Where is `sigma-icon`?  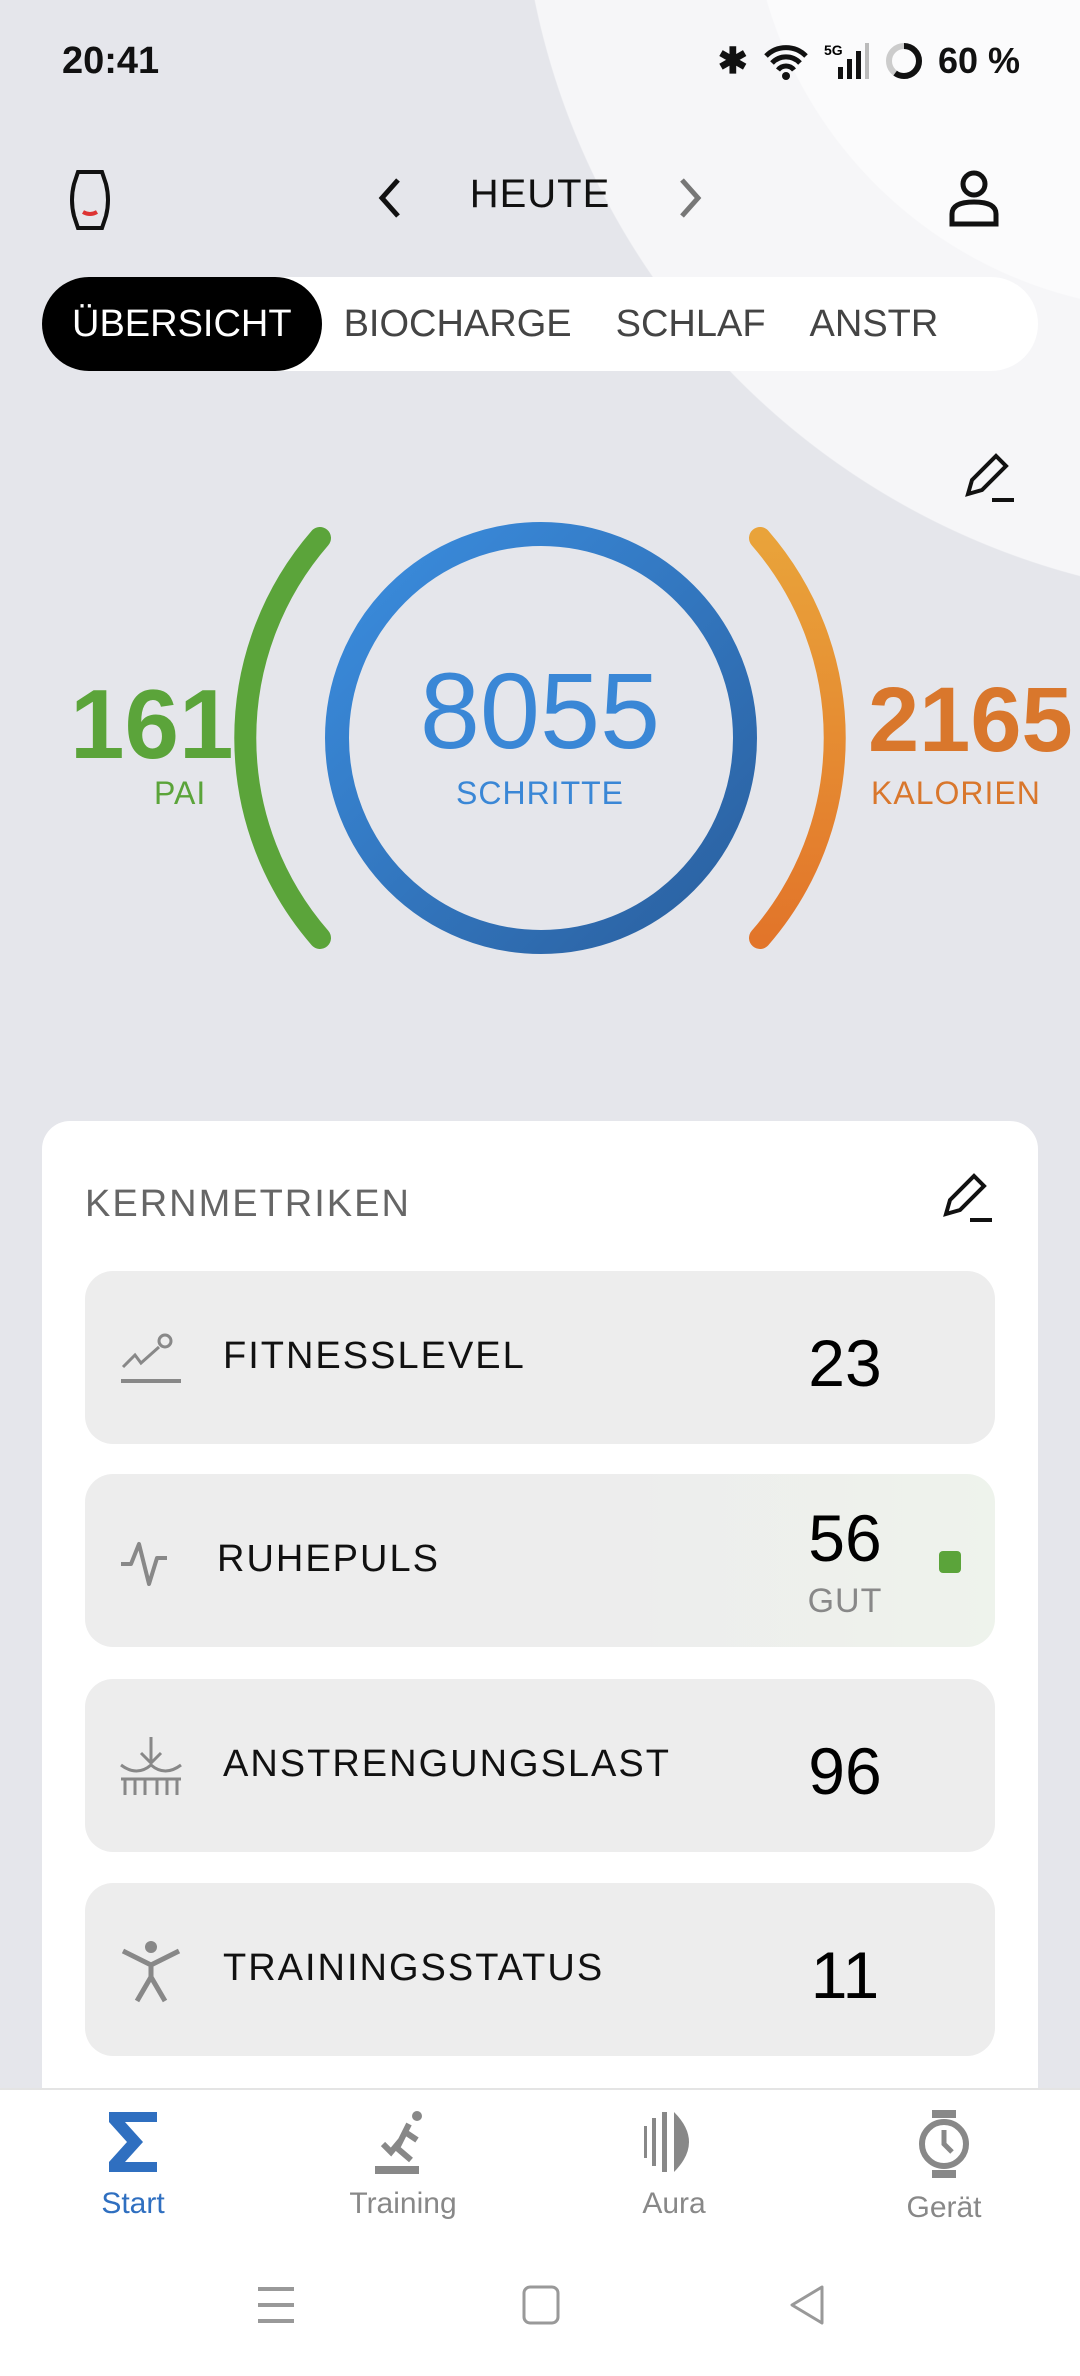
sigma-icon is located at coordinates (133, 2142).